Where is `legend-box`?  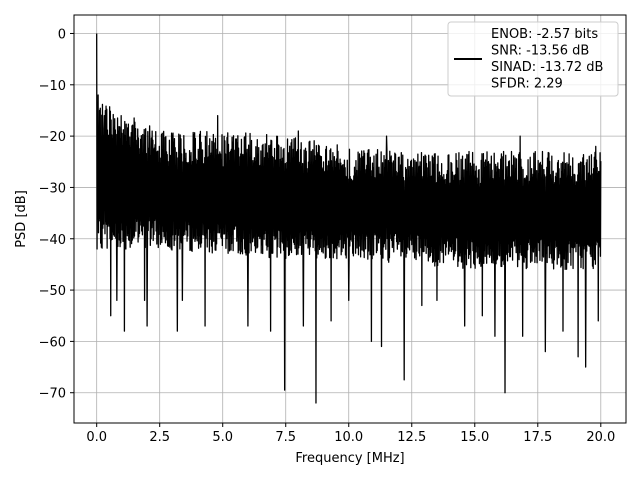
legend-box is located at coordinates (533, 59).